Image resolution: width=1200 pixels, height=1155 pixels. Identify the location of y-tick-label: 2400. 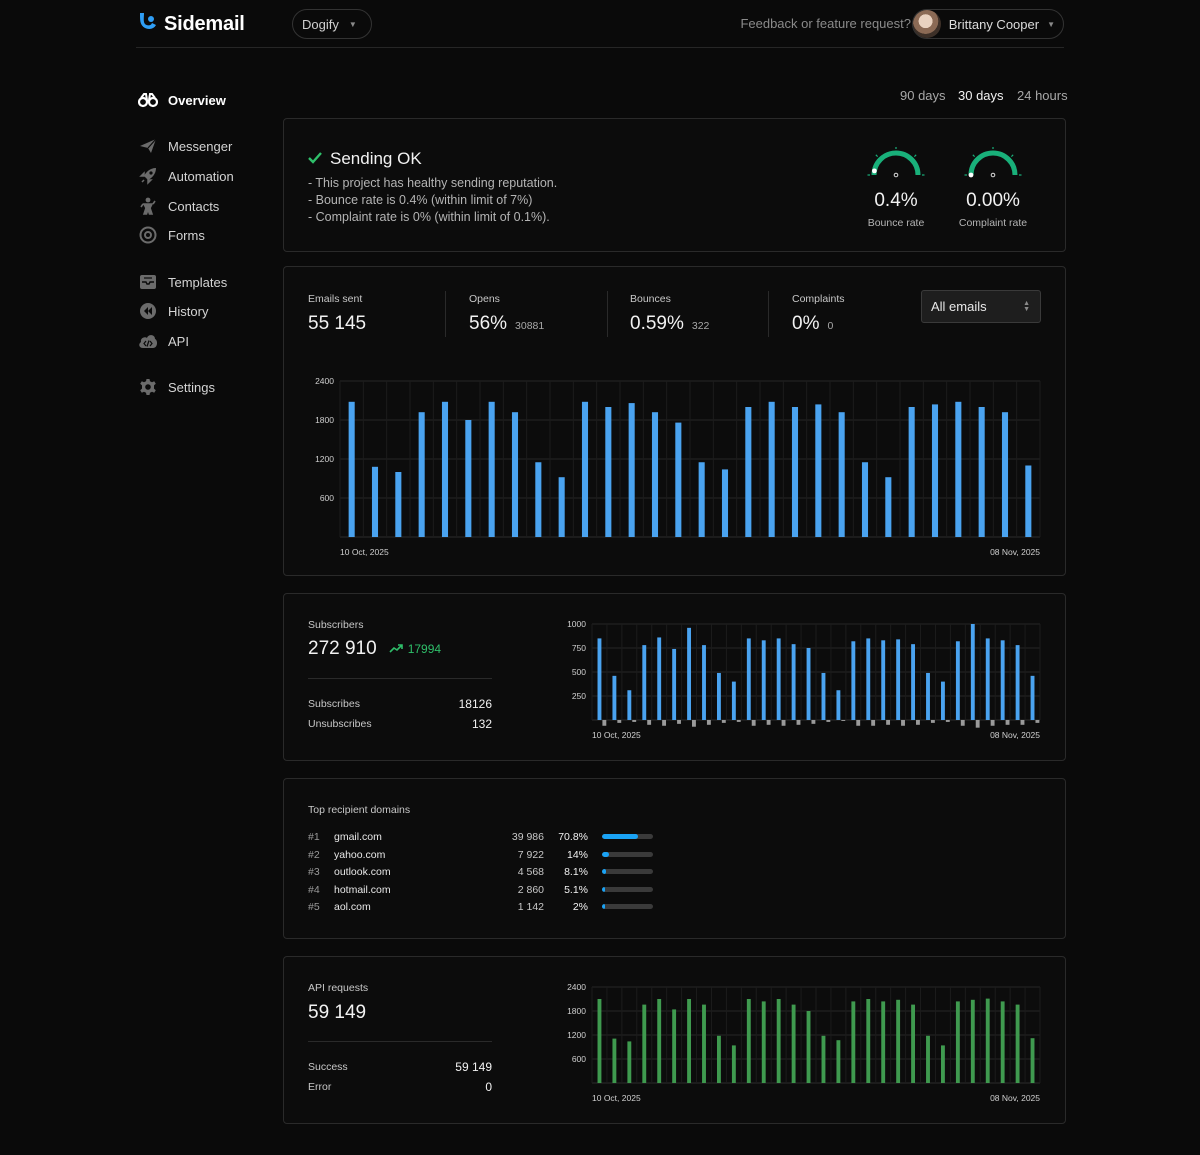
(576, 987).